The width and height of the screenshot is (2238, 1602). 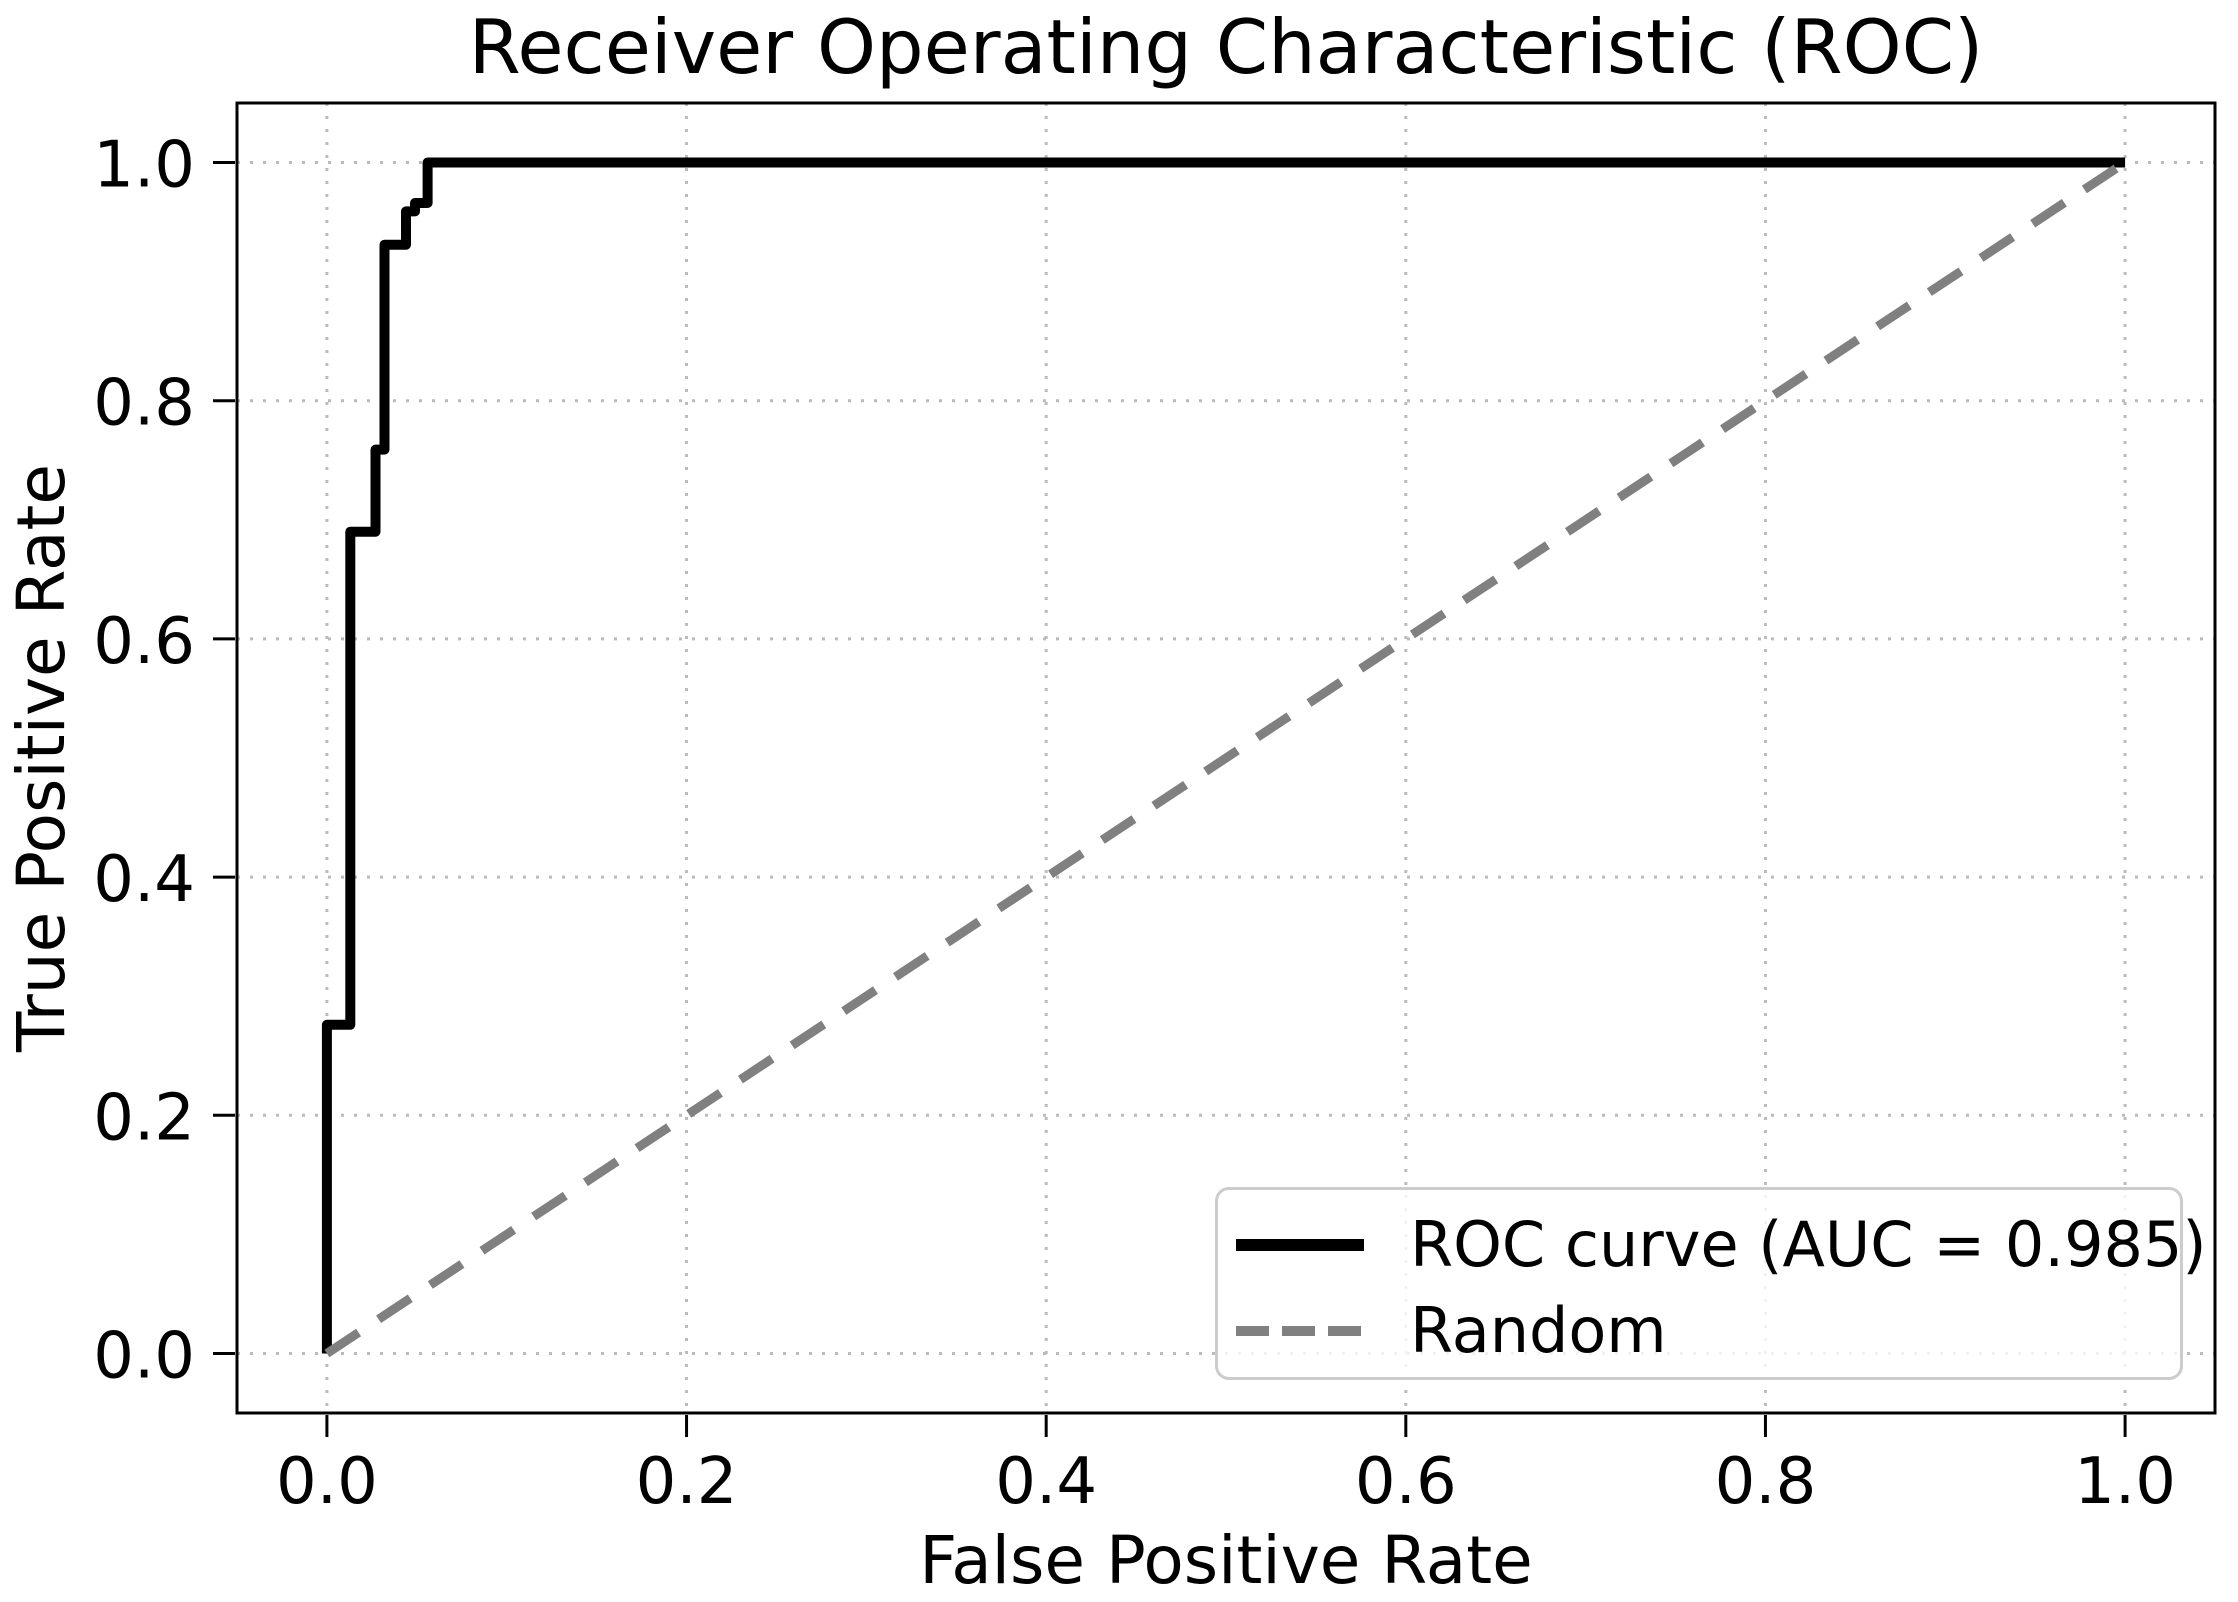 What do you see at coordinates (2125, 1482) in the screenshot?
I see `x-tick-label: 1.0` at bounding box center [2125, 1482].